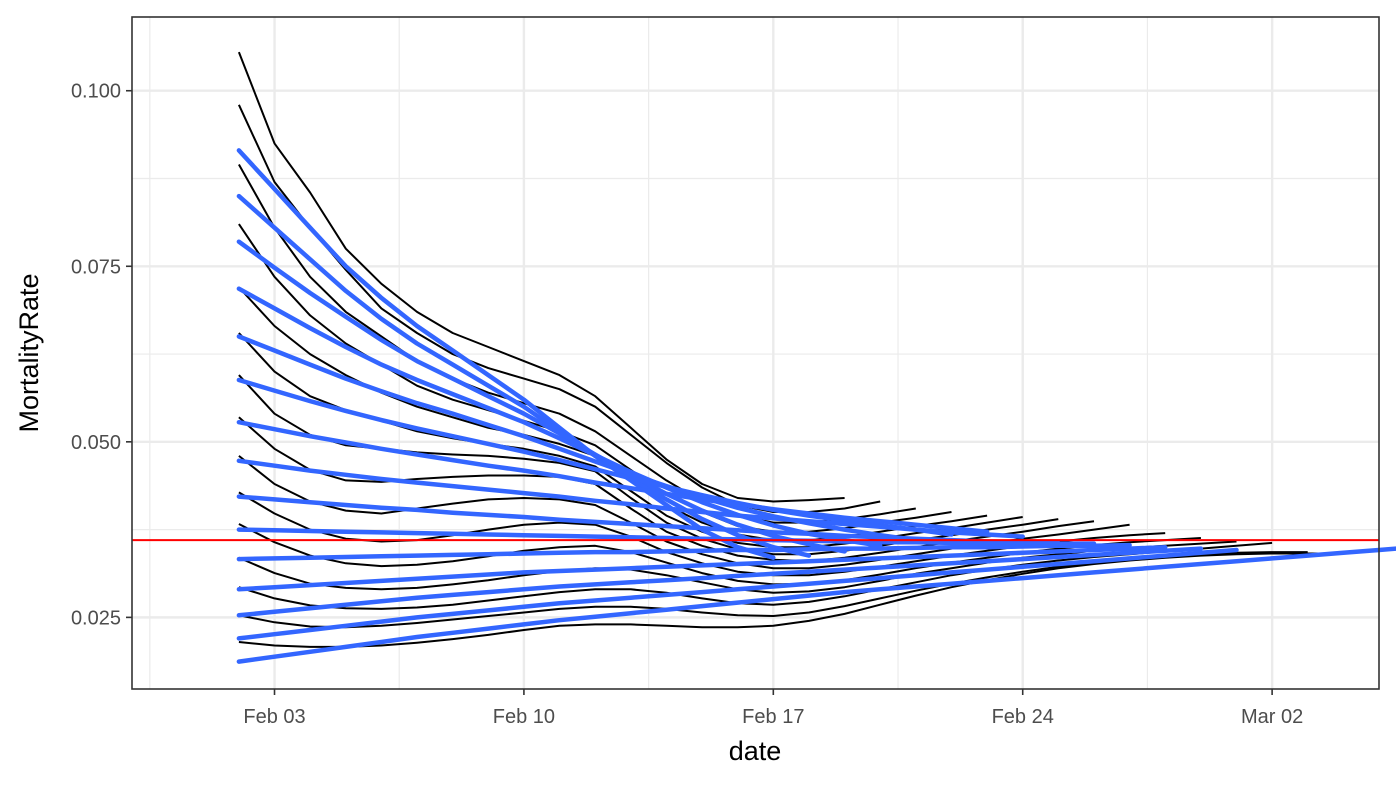 The image size is (1396, 785). What do you see at coordinates (101, 355) in the screenshot?
I see `y-axis: 0.025 0.050 0.075 0.100` at bounding box center [101, 355].